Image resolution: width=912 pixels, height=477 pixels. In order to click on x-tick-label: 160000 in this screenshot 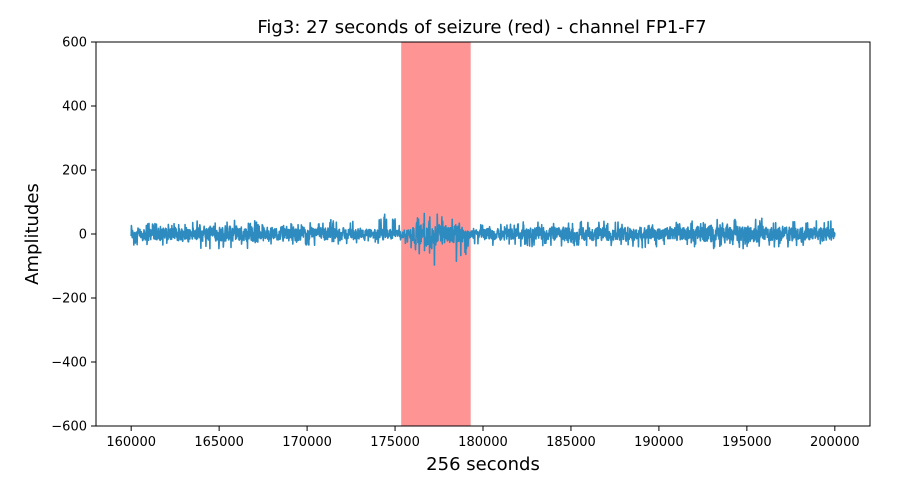, I will do `click(131, 442)`.